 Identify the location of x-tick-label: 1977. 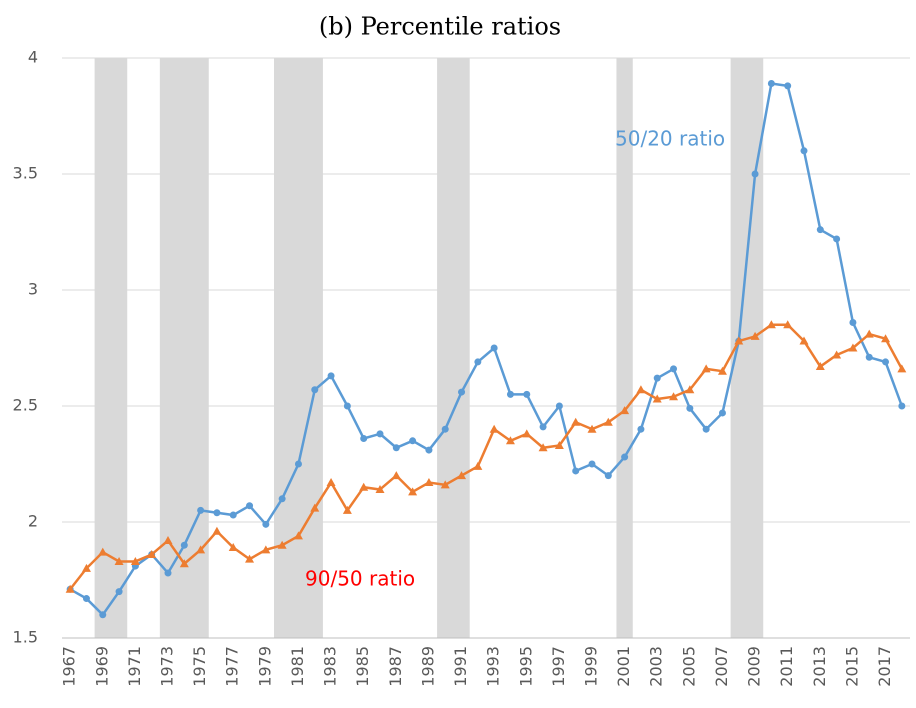
(232, 666).